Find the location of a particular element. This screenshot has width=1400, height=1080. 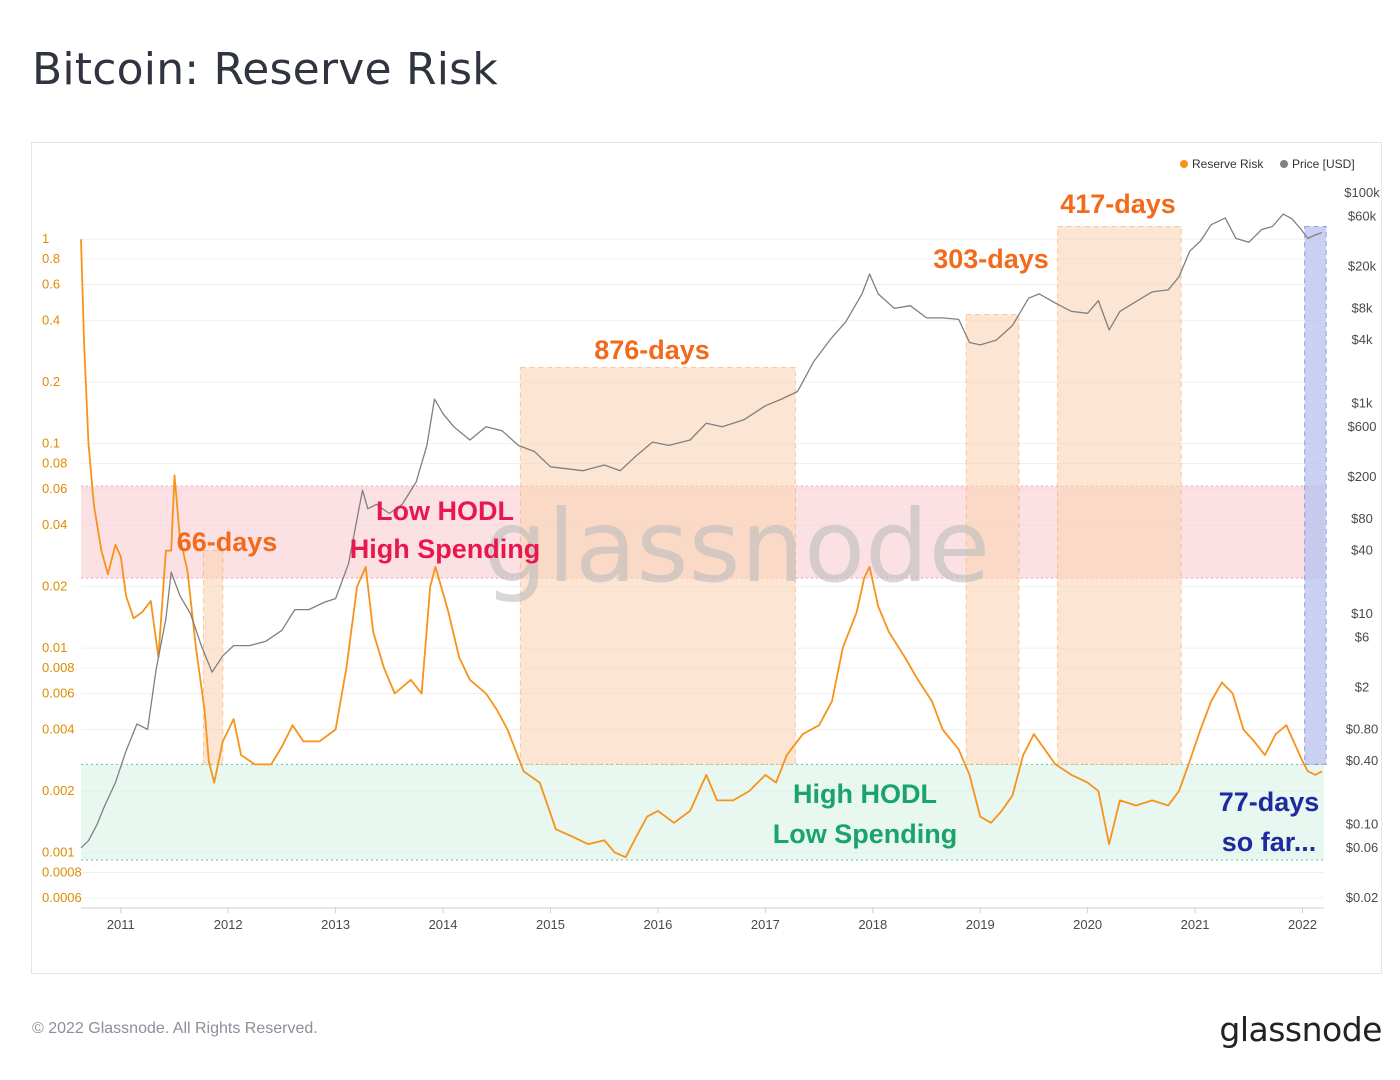

x-tick-label: 2016 is located at coordinates (657, 924).